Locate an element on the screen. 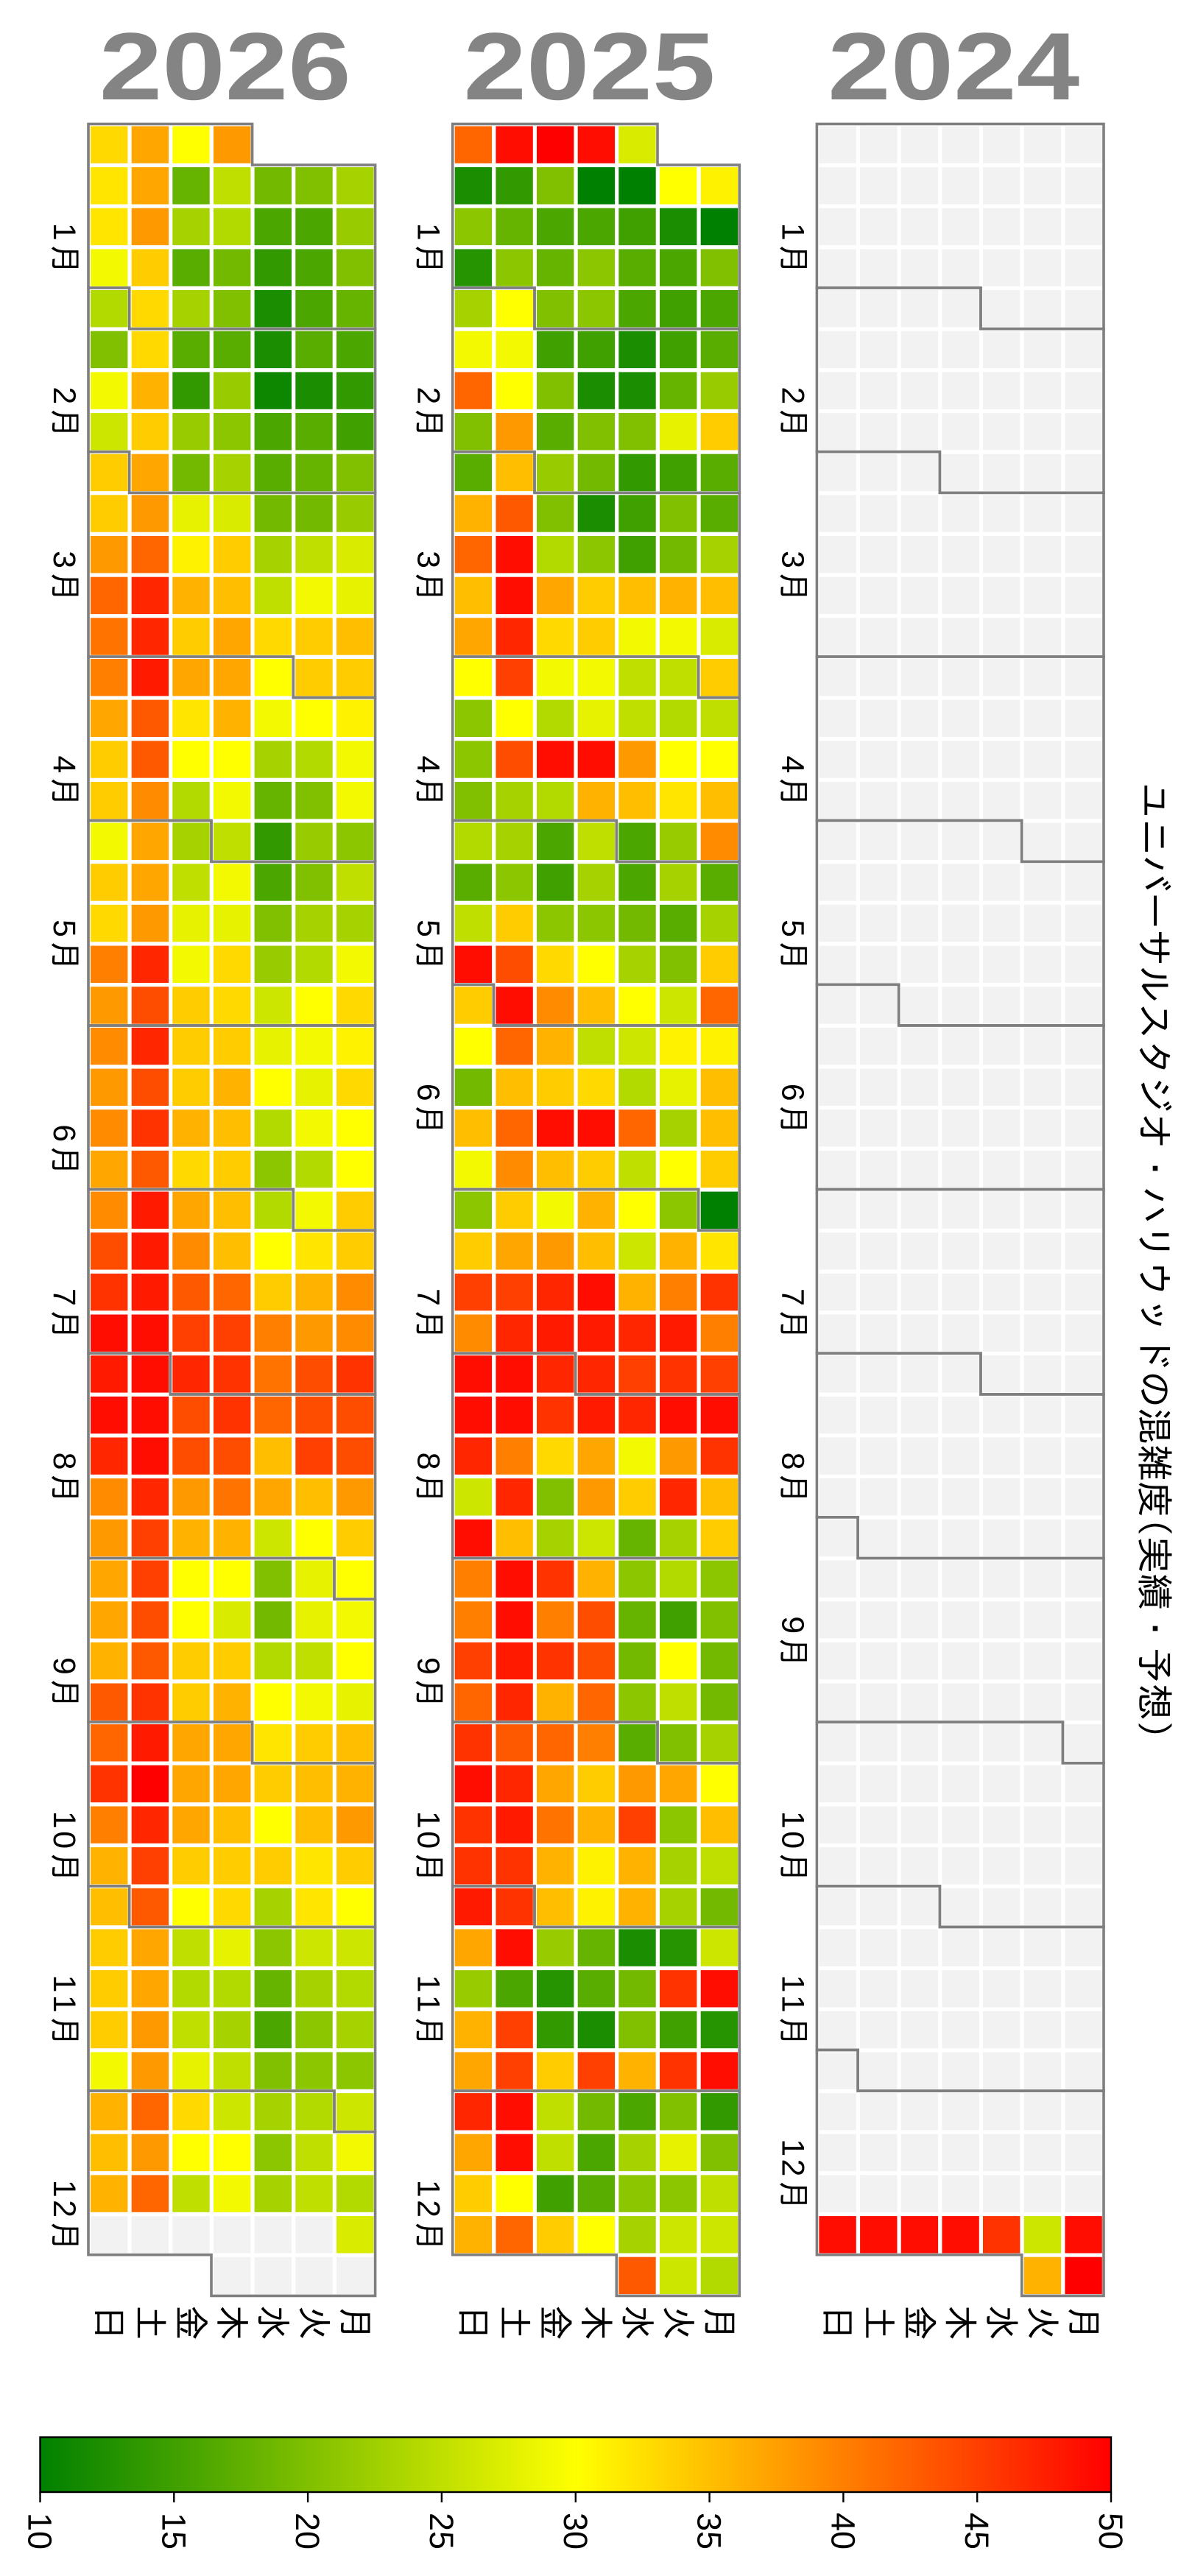 The image size is (1195, 2576). svg-text: 20 is located at coordinates (307, 2531).